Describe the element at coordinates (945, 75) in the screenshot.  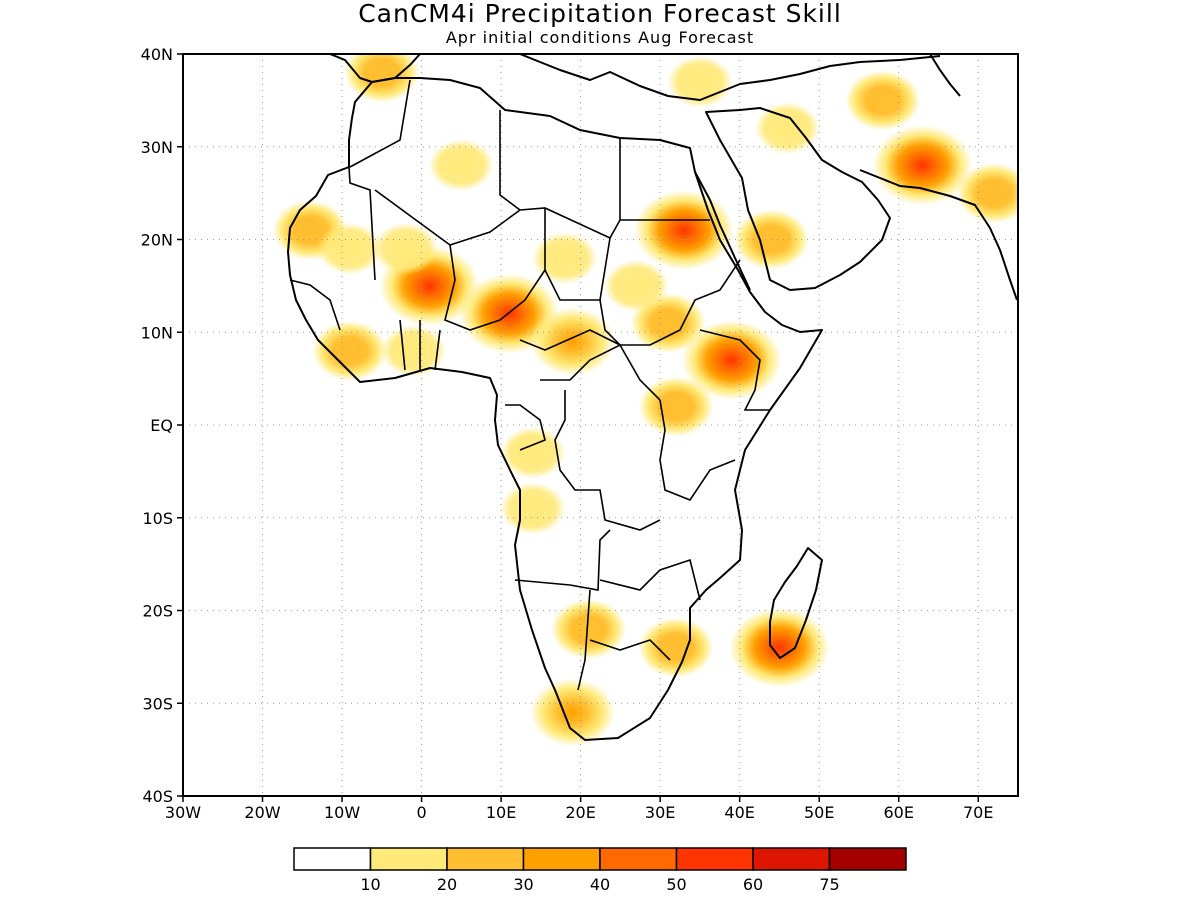
I see `caspian-coastline` at that location.